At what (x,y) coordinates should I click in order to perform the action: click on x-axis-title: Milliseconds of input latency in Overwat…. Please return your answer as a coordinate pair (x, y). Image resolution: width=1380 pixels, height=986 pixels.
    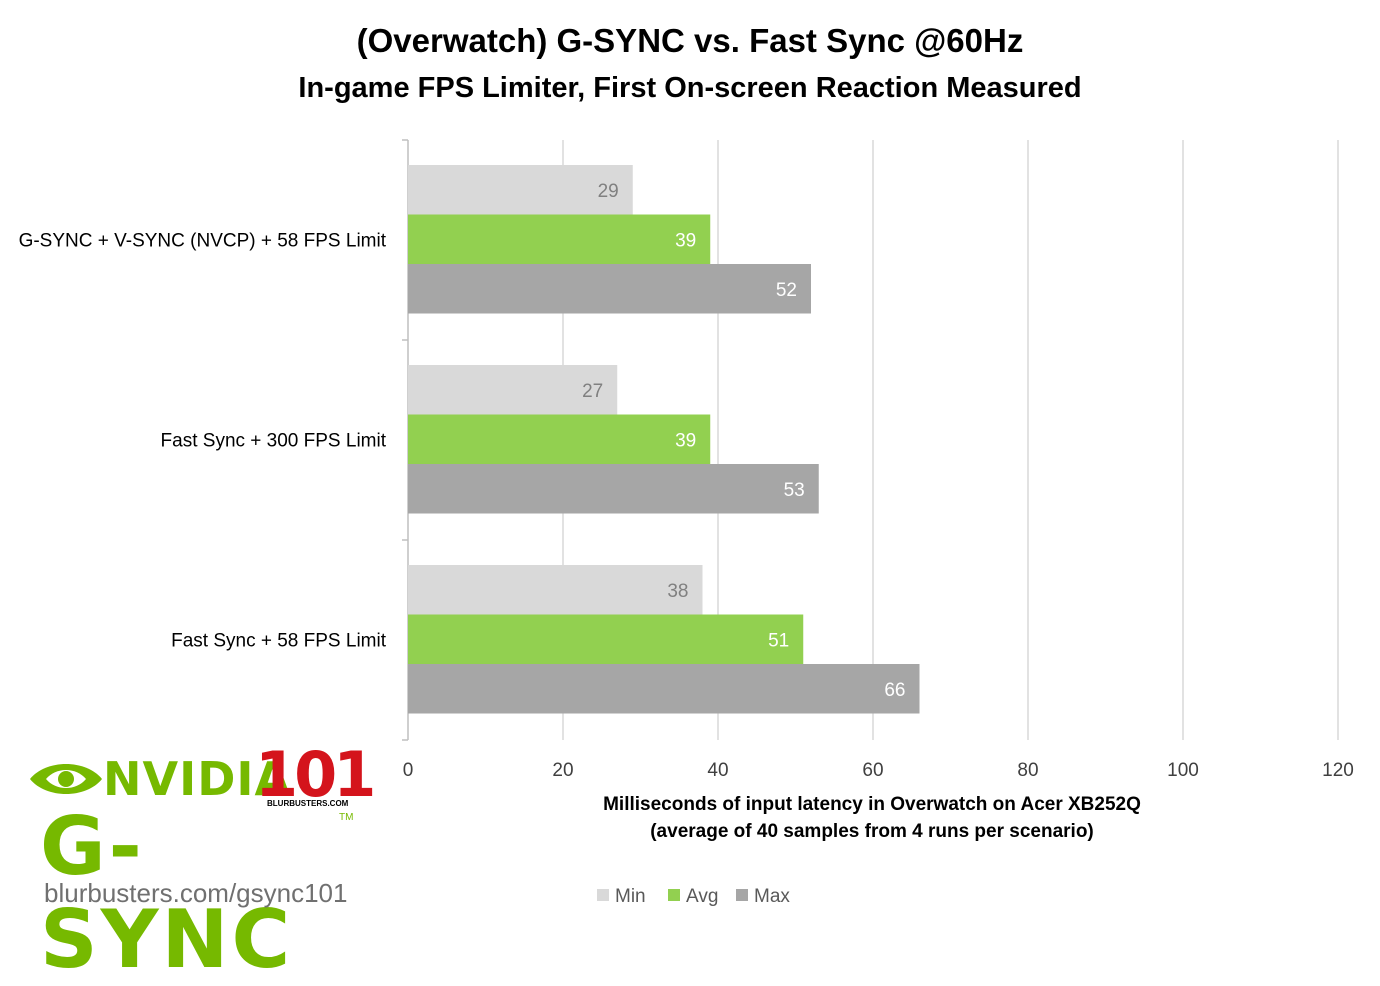
    Looking at the image, I should click on (872, 804).